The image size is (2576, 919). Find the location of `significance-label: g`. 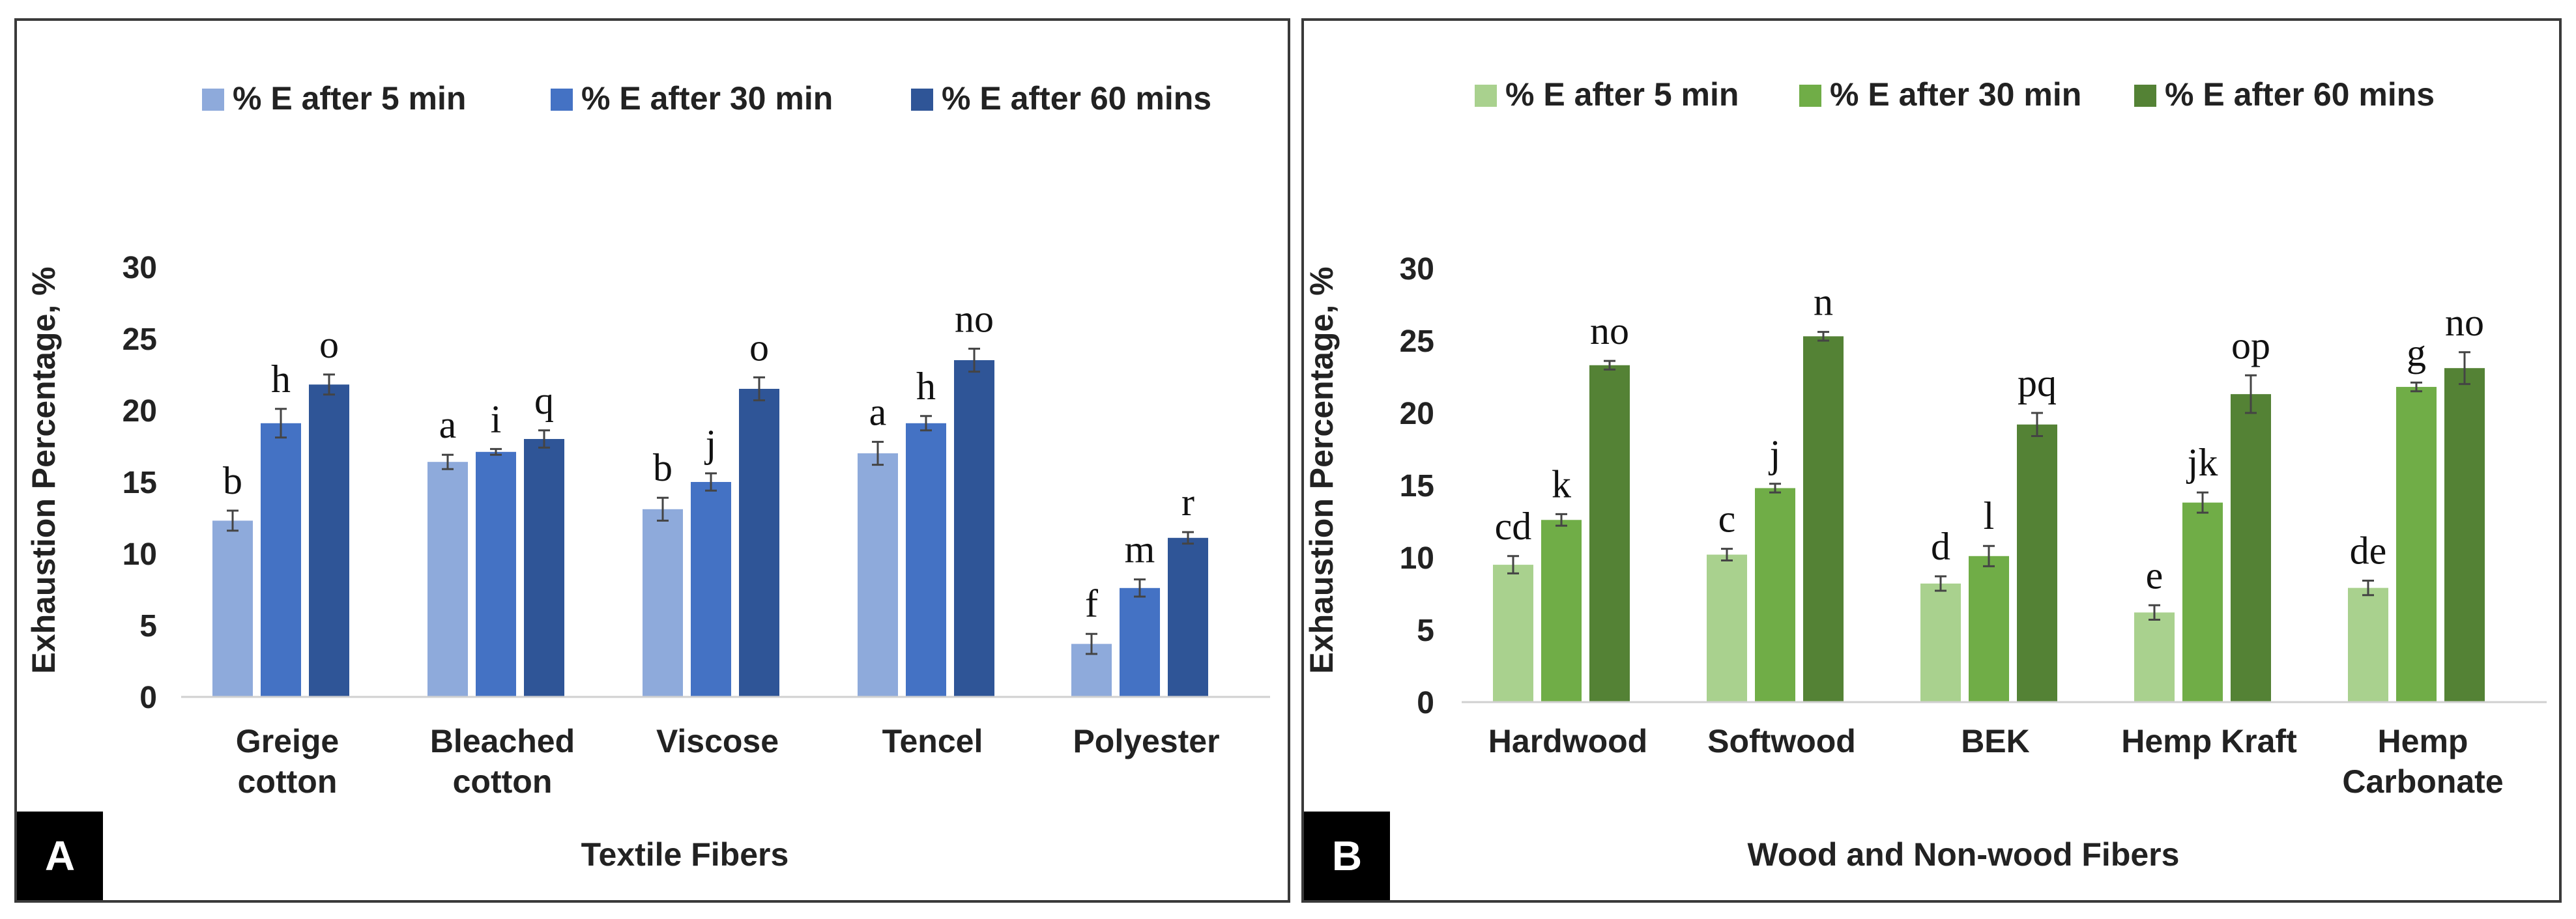

significance-label: g is located at coordinates (2416, 353).